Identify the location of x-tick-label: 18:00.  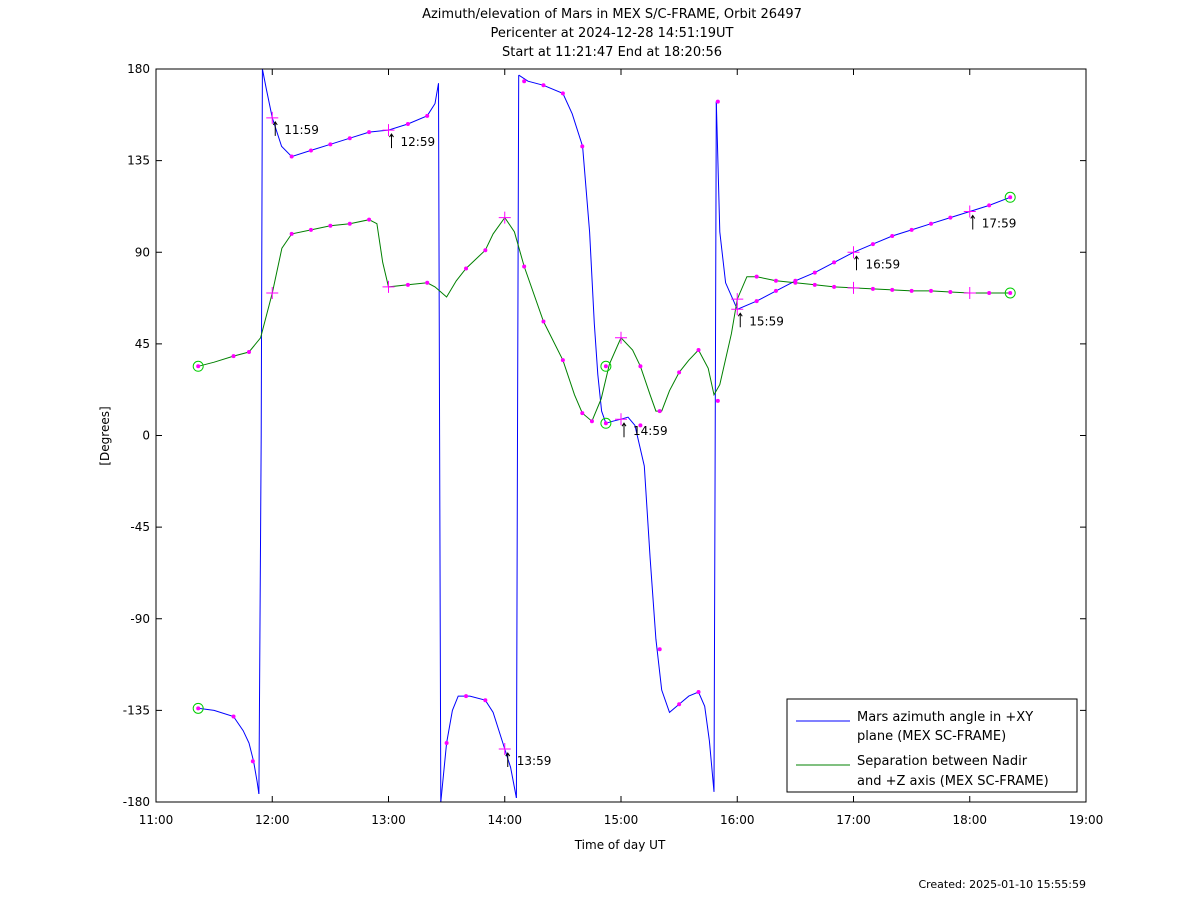
(969, 820).